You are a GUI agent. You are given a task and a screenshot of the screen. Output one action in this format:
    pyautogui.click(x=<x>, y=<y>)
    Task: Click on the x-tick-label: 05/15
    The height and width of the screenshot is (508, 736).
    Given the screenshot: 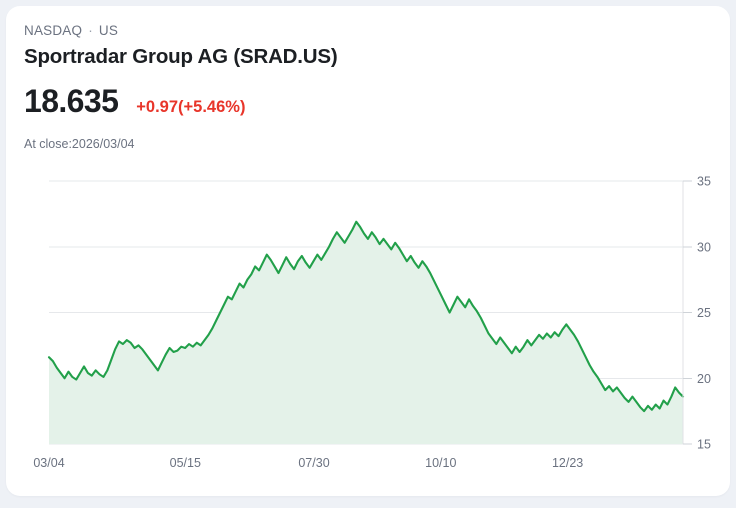 What is the action you would take?
    pyautogui.click(x=185, y=463)
    